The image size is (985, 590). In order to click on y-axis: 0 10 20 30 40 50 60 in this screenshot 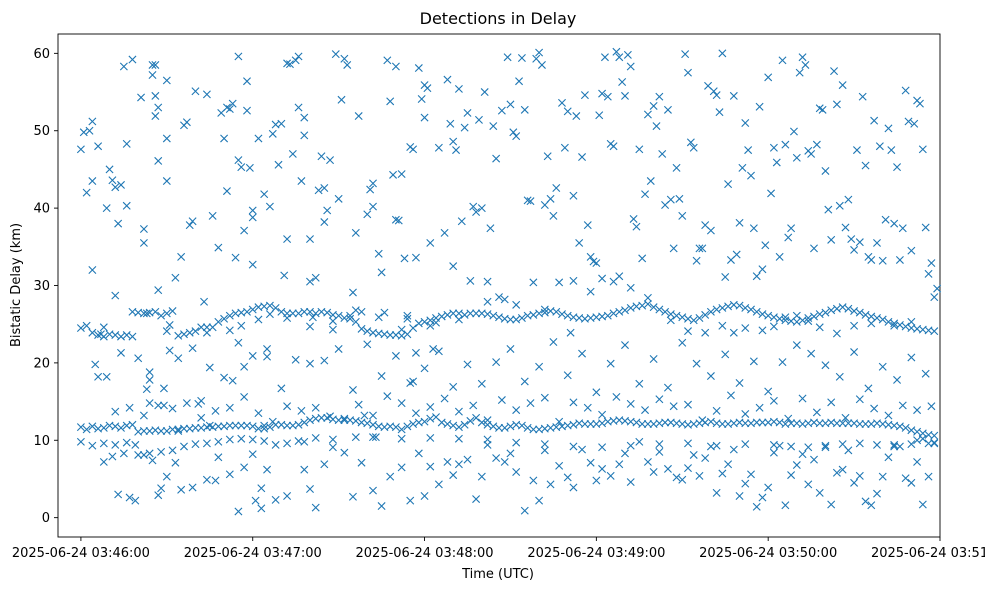, I will do `click(45, 286)`.